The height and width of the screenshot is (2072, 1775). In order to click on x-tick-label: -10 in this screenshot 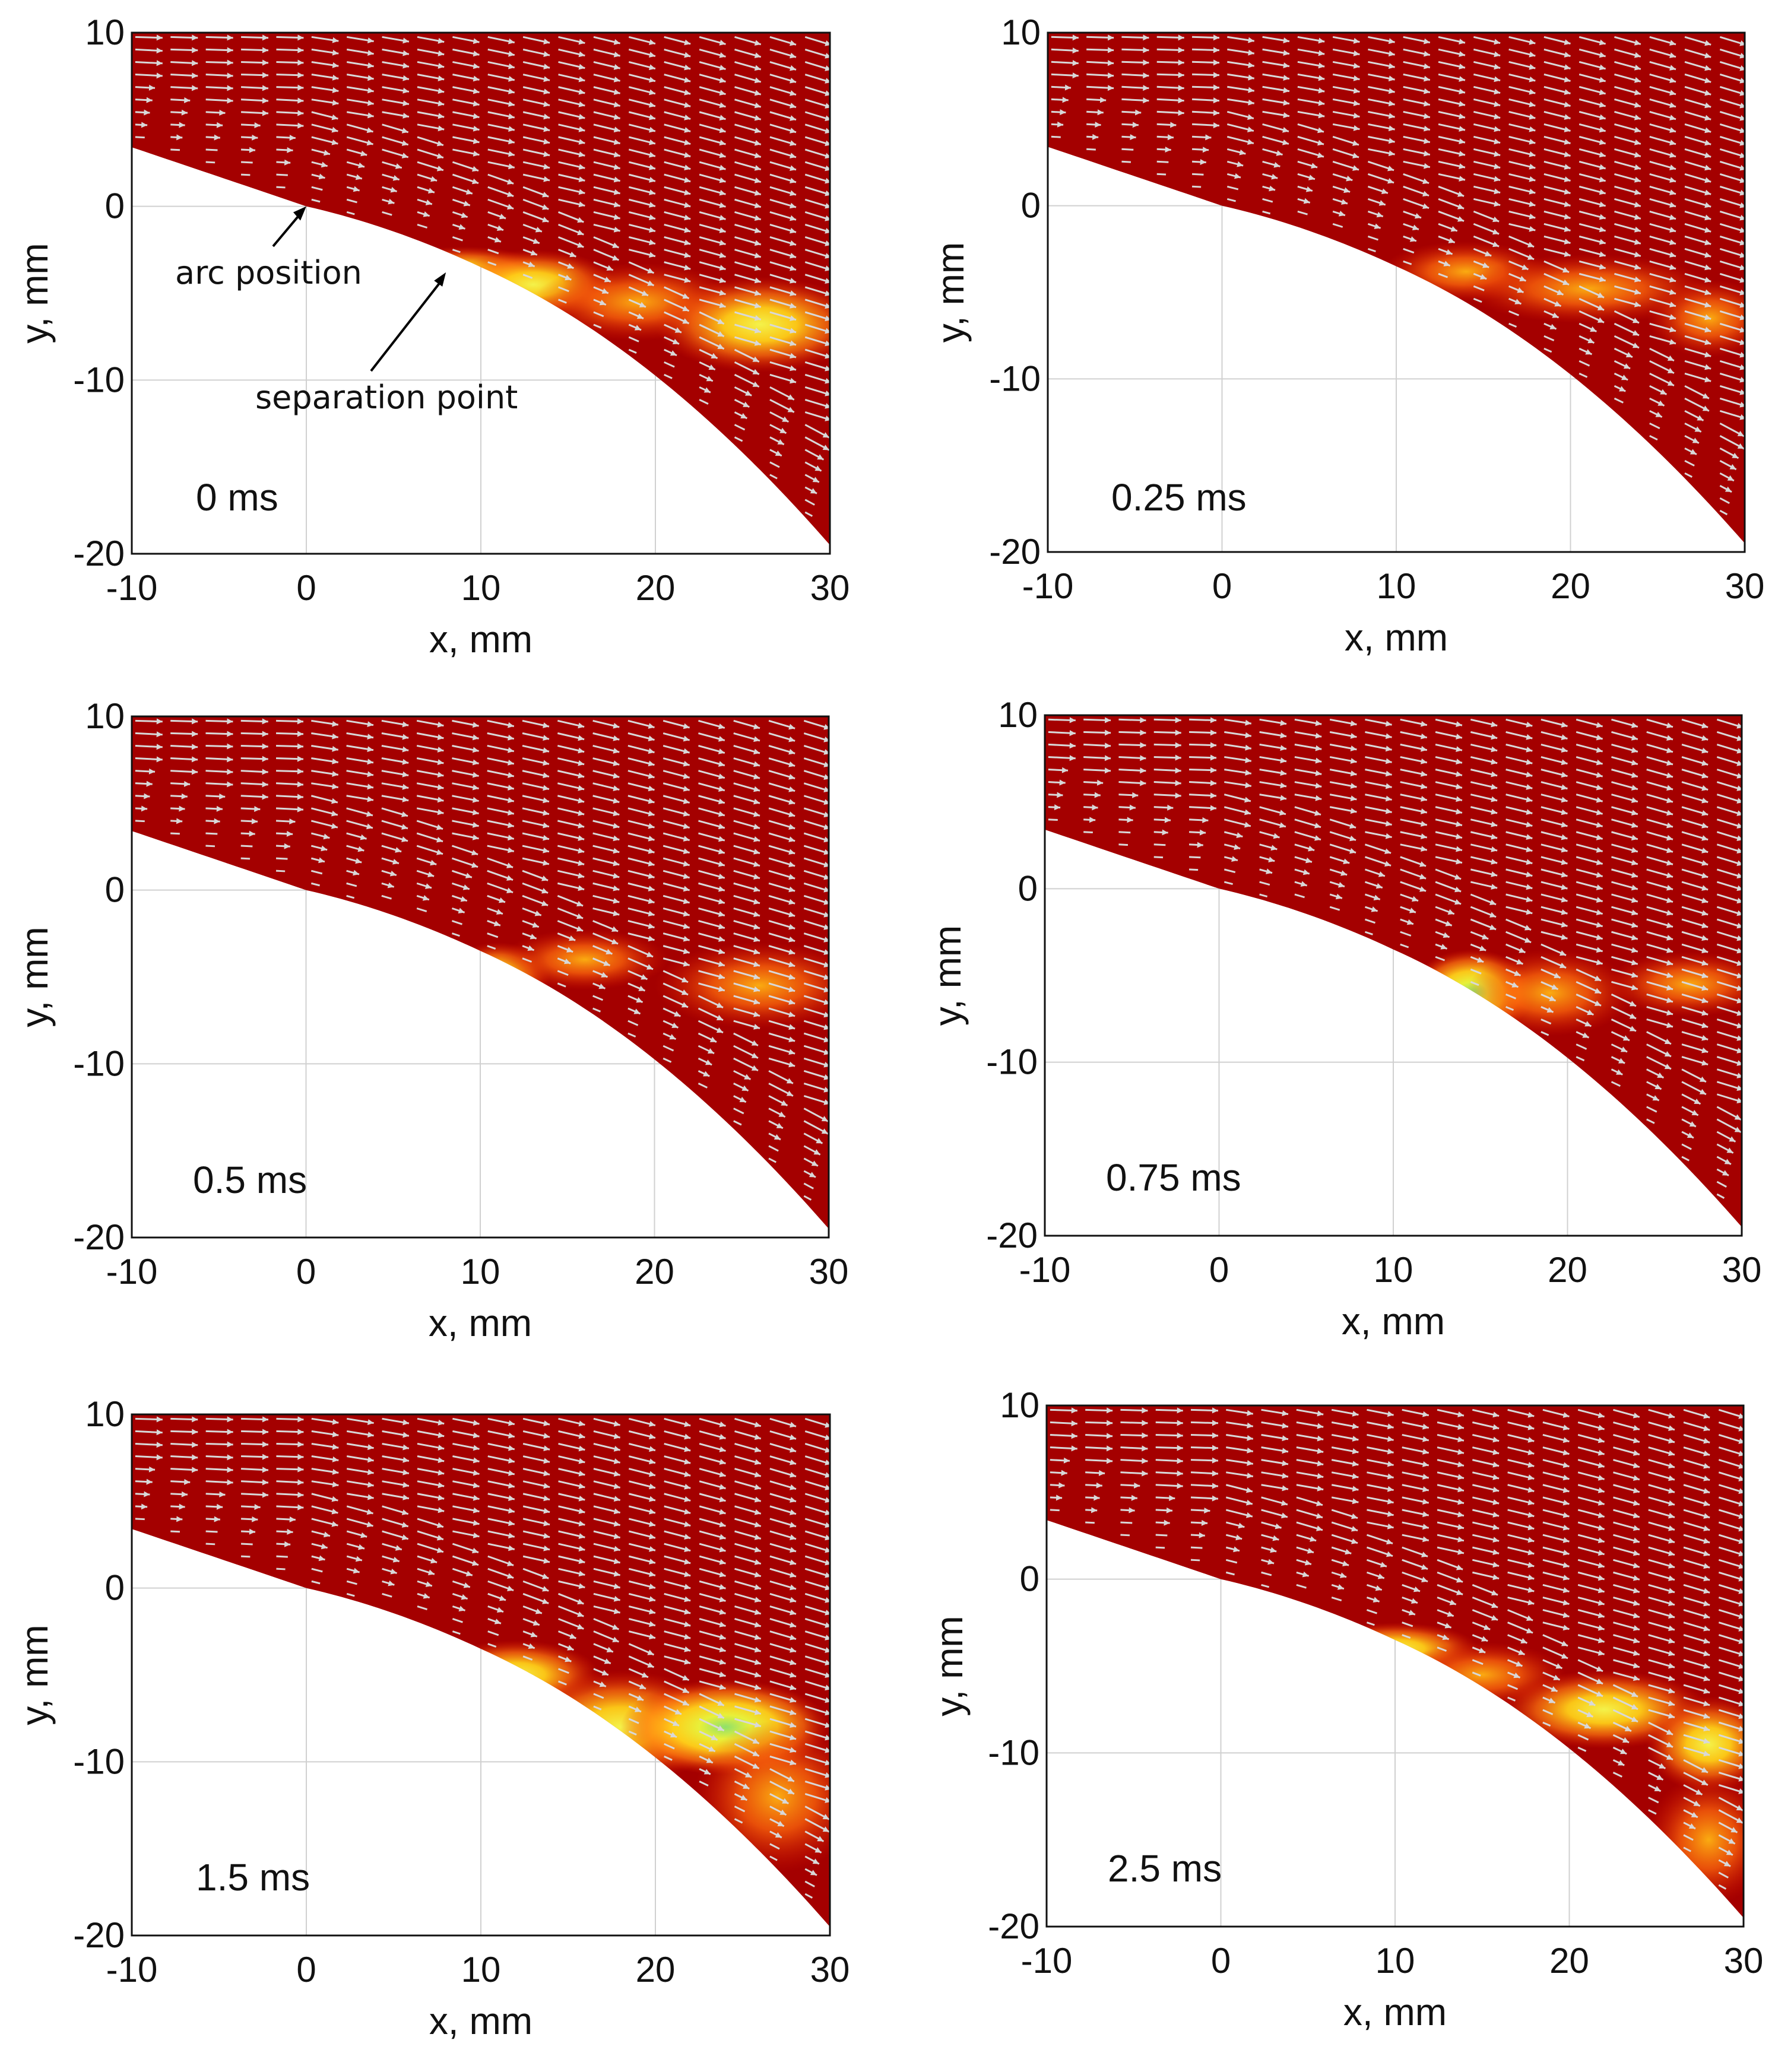, I will do `click(132, 1272)`.